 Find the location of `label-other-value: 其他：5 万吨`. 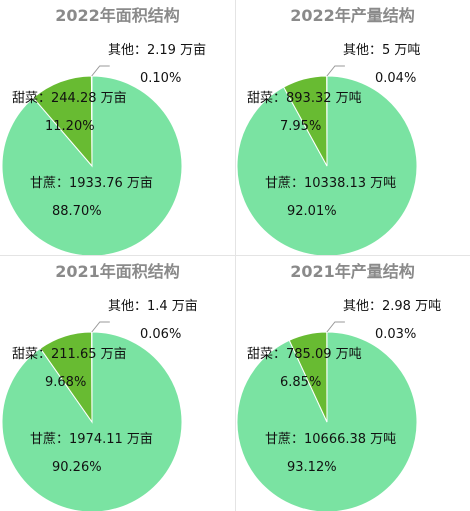

label-other-value: 其他：5 万吨 is located at coordinates (381, 50).